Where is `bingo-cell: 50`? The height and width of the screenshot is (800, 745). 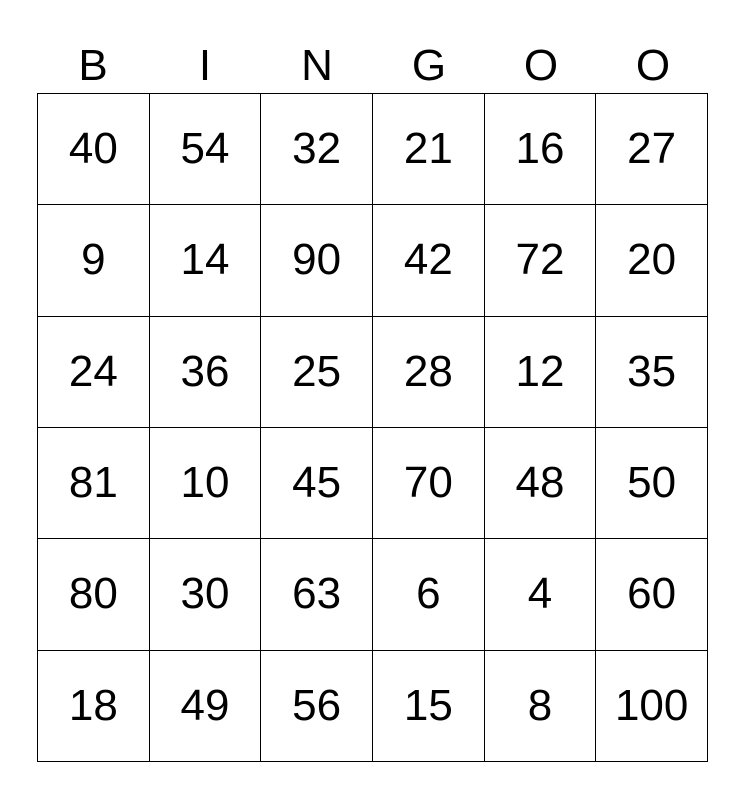
bingo-cell: 50 is located at coordinates (652, 484).